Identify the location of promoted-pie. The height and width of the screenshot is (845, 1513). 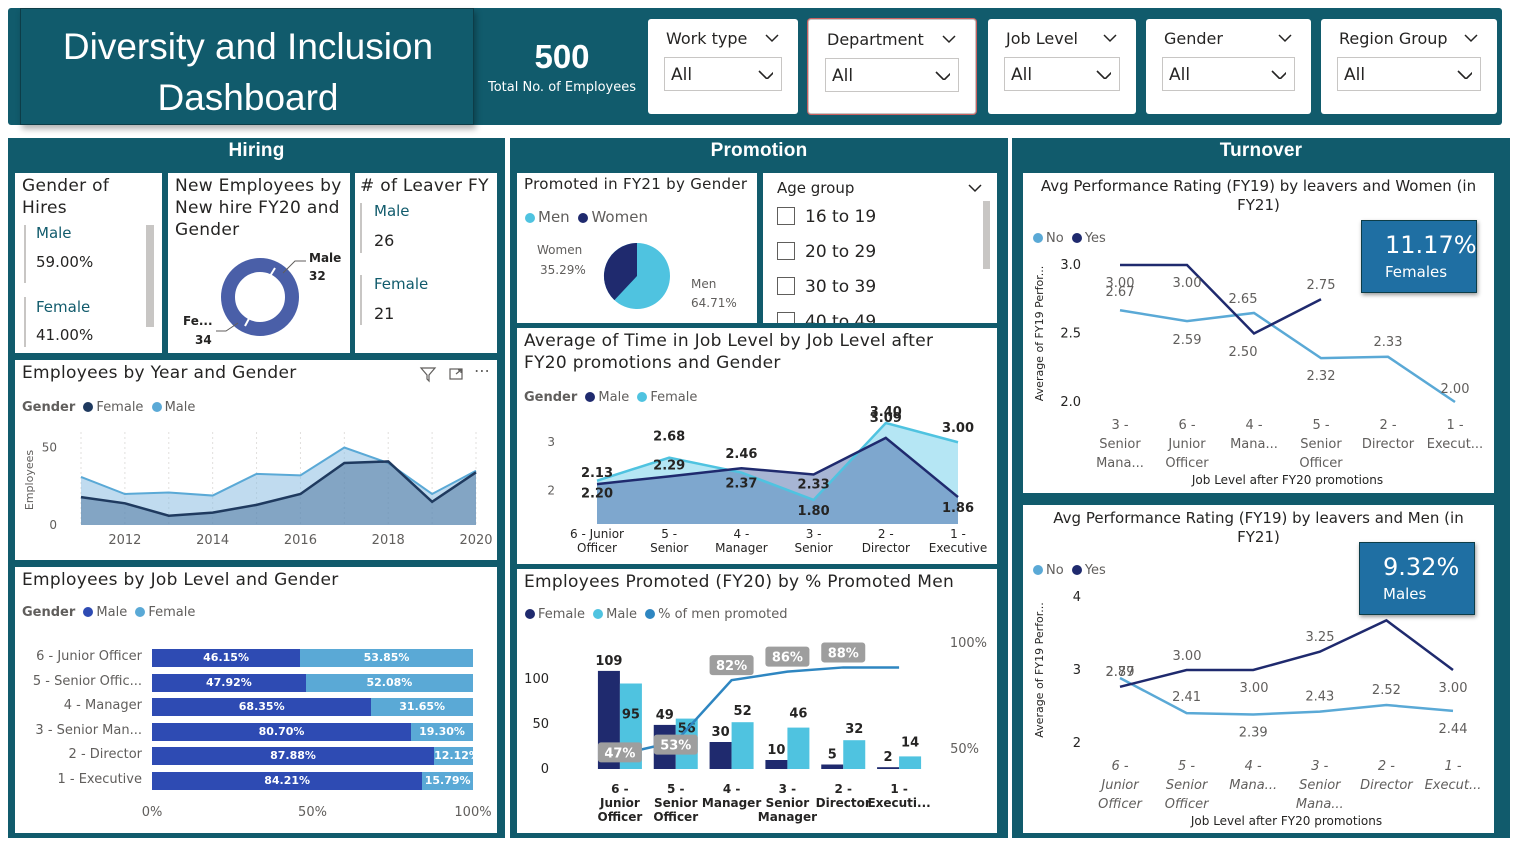
(637, 248).